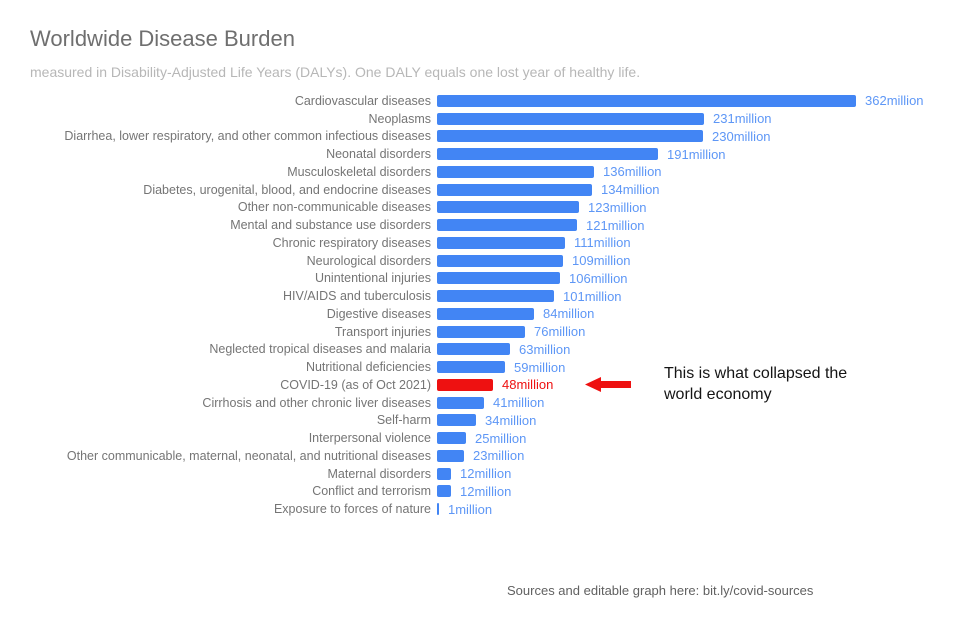  What do you see at coordinates (688, 136) in the screenshot?
I see `bar-area: 230million` at bounding box center [688, 136].